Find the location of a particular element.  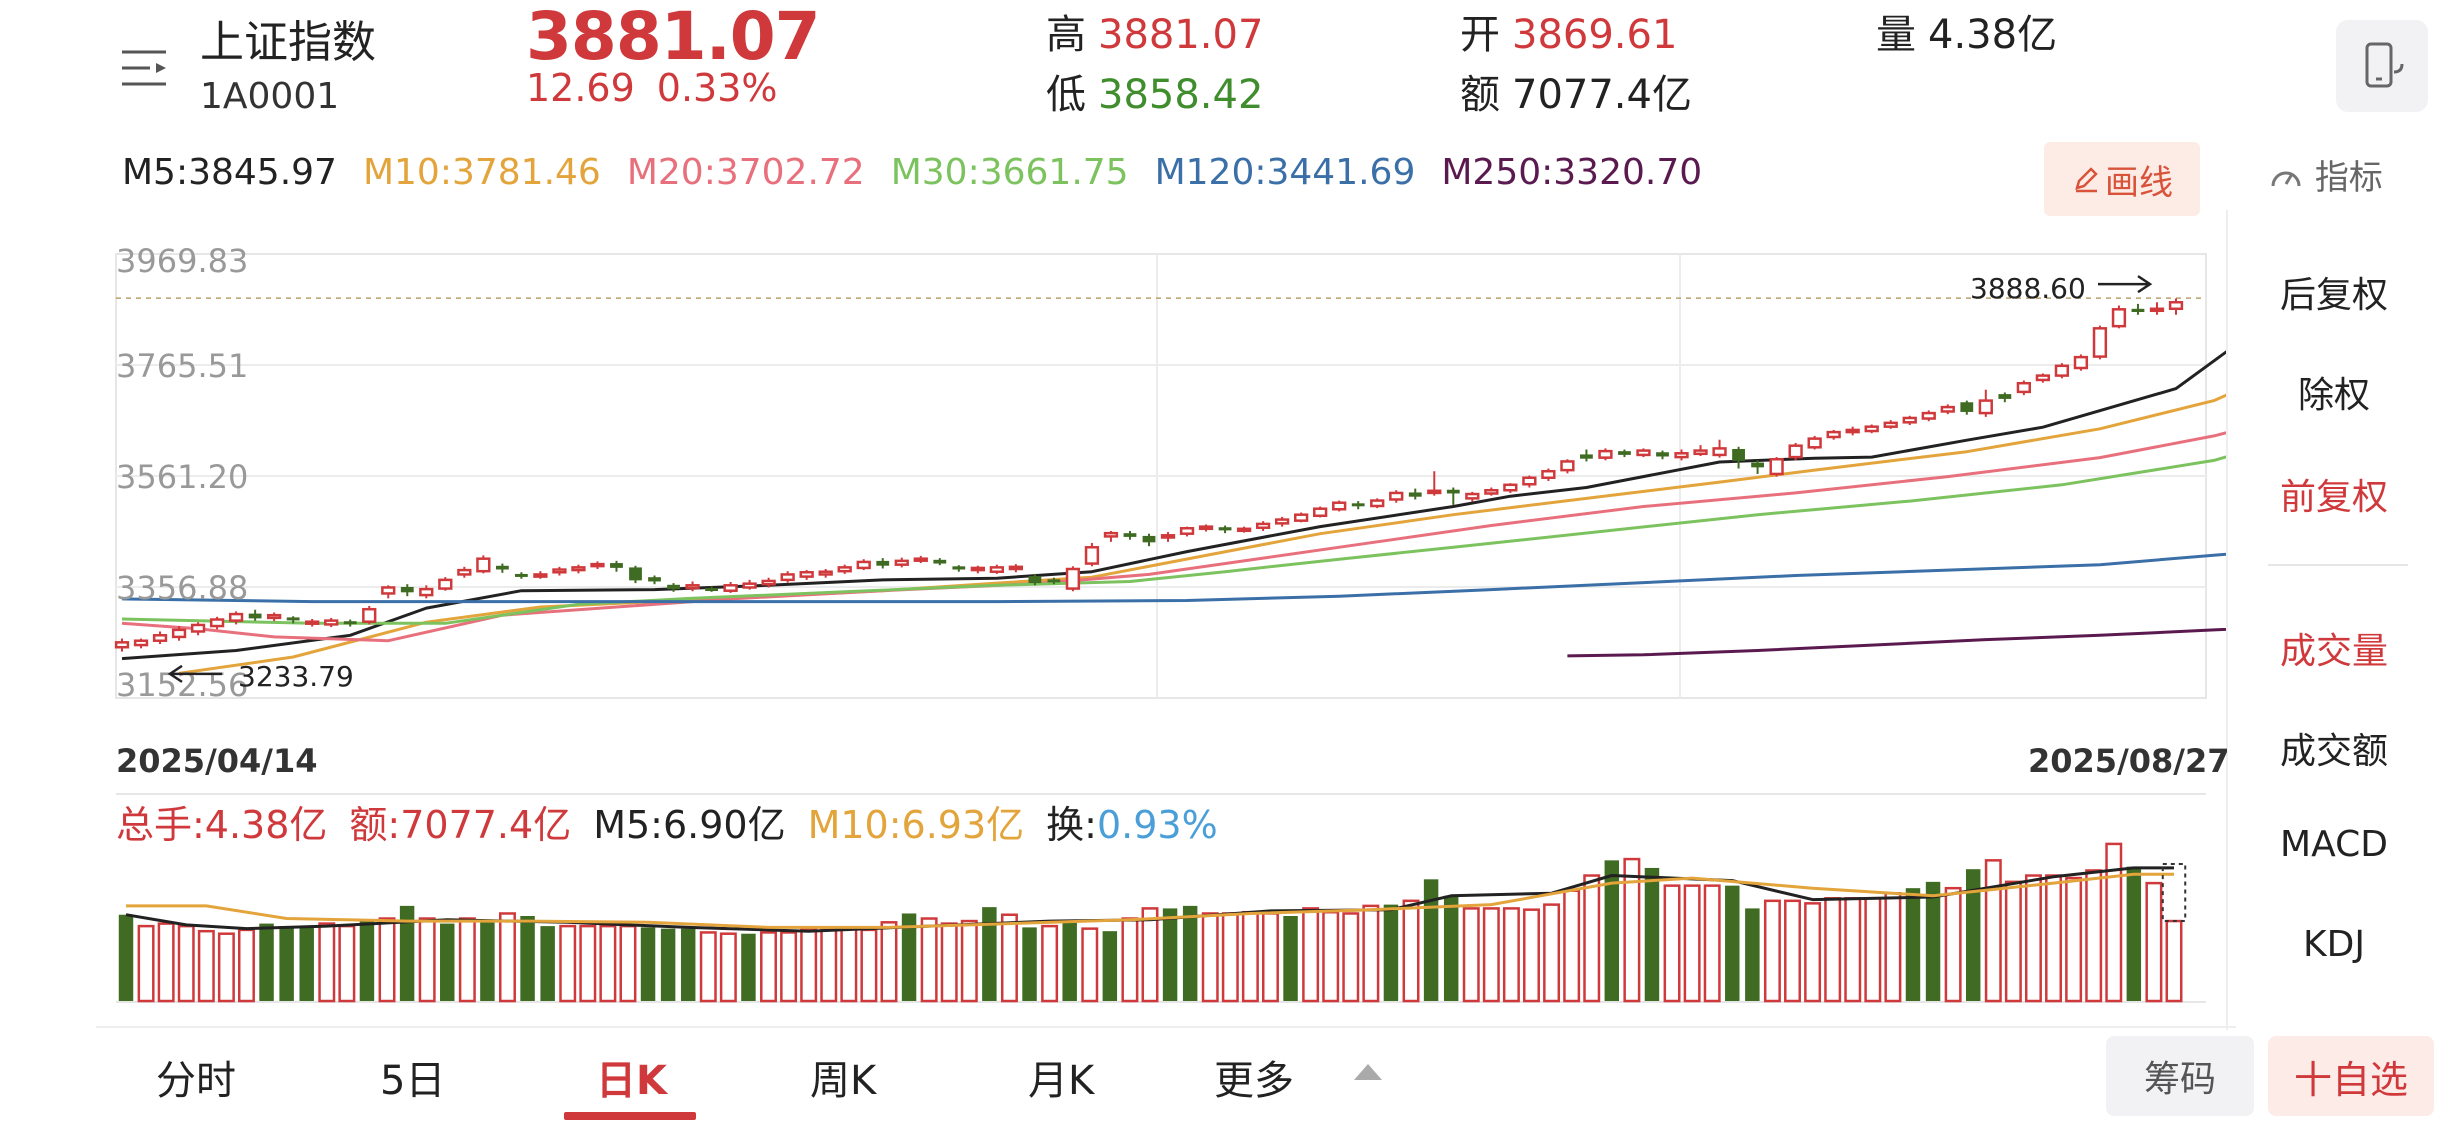

price-change: 12.69 0.33% is located at coordinates (663, 88).